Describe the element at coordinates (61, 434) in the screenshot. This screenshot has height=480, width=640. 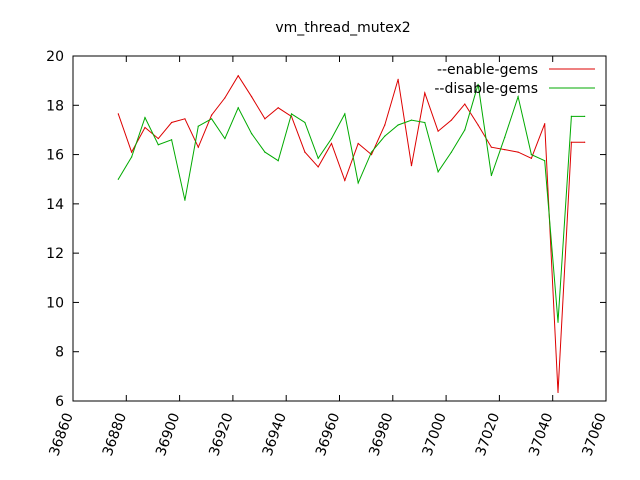
I see `x-tick-label: 36860` at that location.